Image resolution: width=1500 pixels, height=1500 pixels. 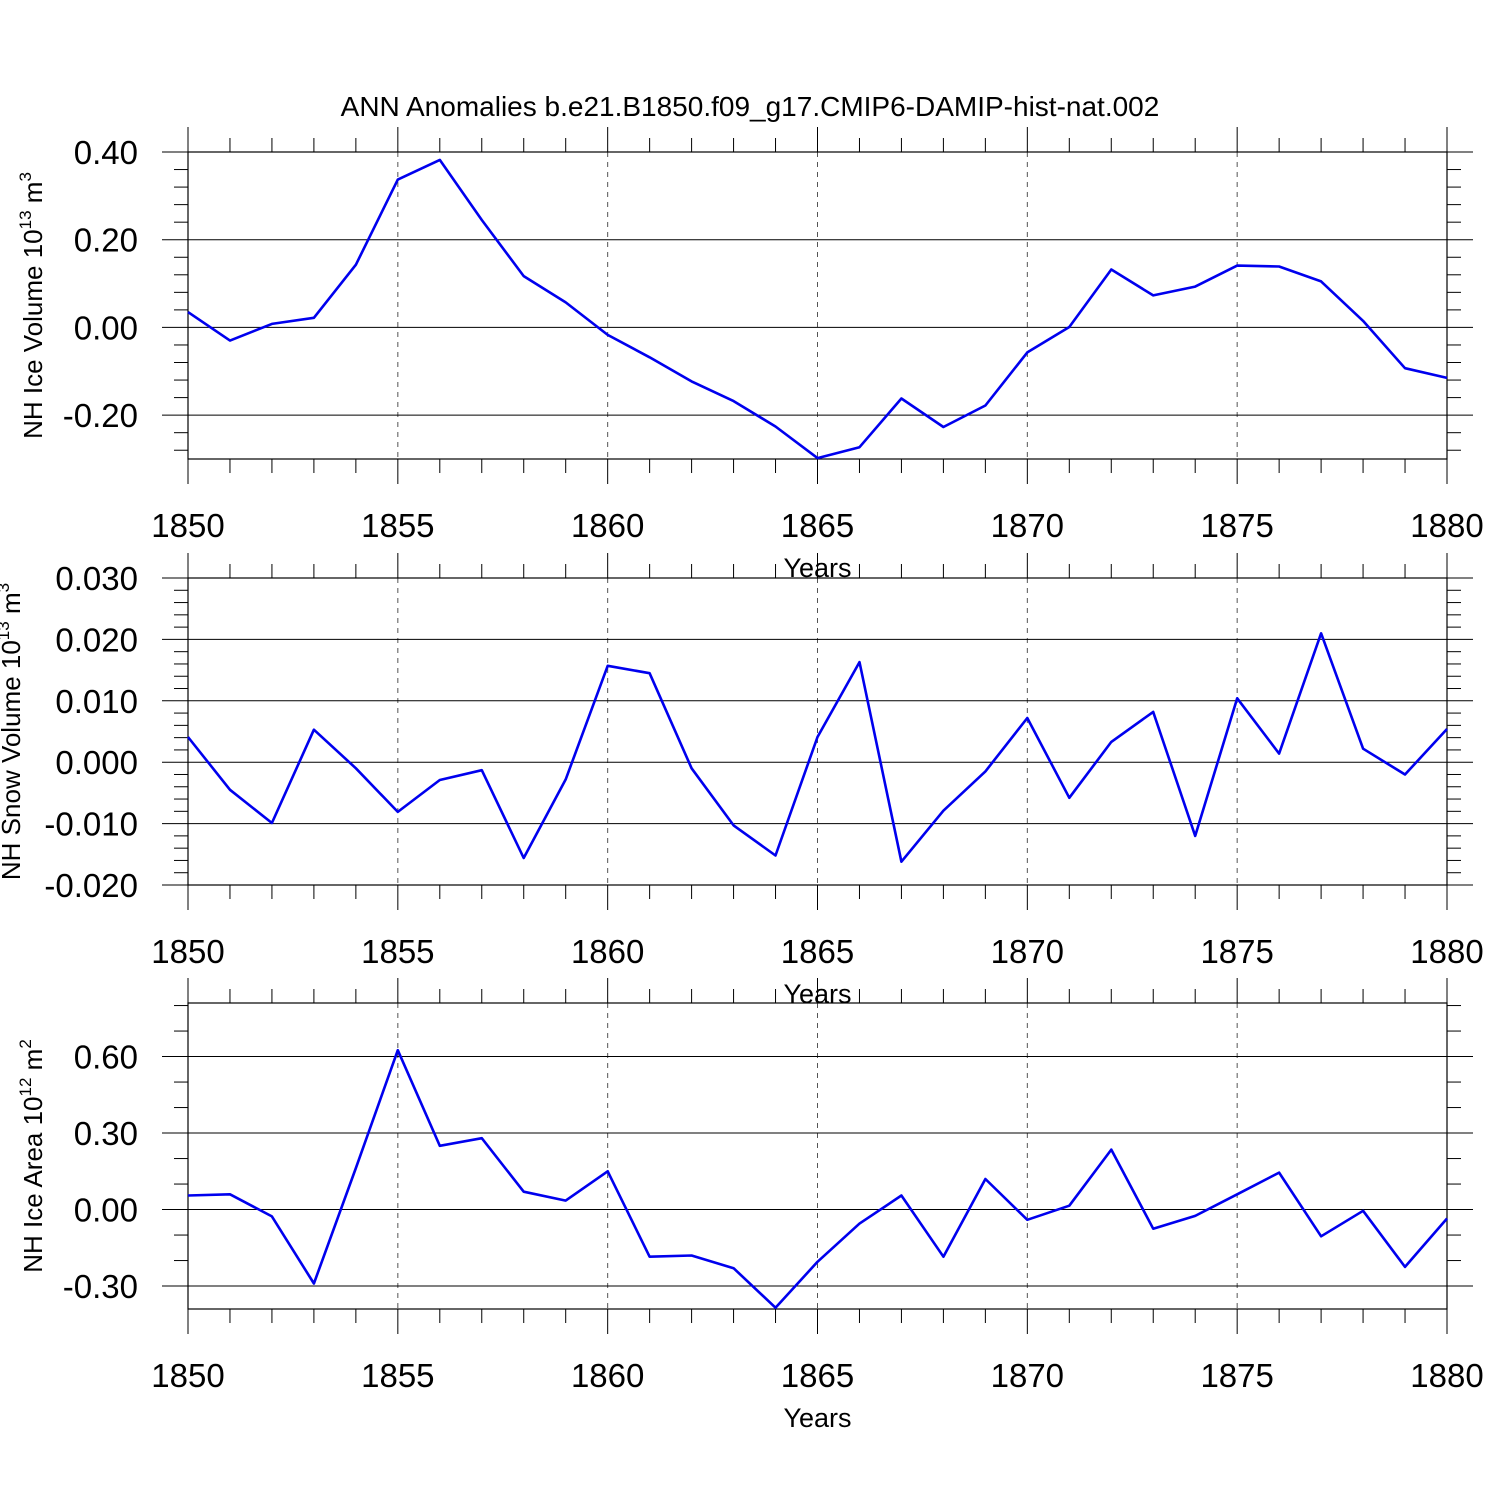 What do you see at coordinates (106, 152) in the screenshot?
I see `y-tick-label: 0.40` at bounding box center [106, 152].